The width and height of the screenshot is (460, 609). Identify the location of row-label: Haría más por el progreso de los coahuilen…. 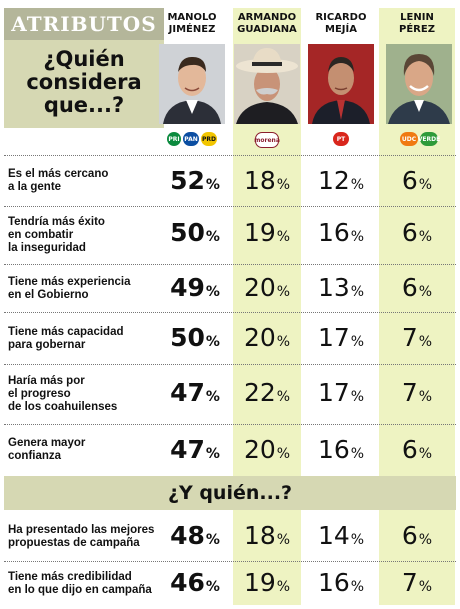
(63, 394).